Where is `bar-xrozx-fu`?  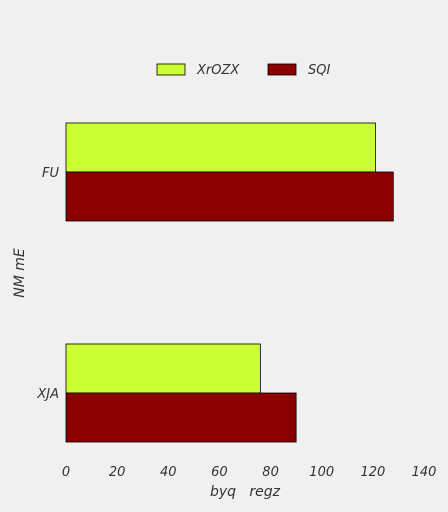
bar-xrozx-fu is located at coordinates (220, 147).